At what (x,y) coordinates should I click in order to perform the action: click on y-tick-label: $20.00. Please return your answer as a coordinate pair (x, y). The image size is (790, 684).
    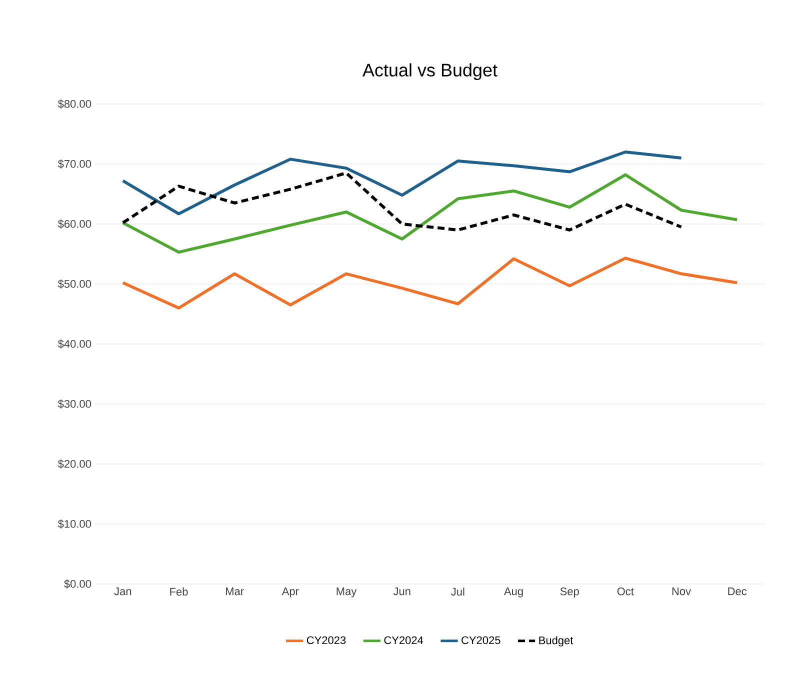
    Looking at the image, I should click on (75, 464).